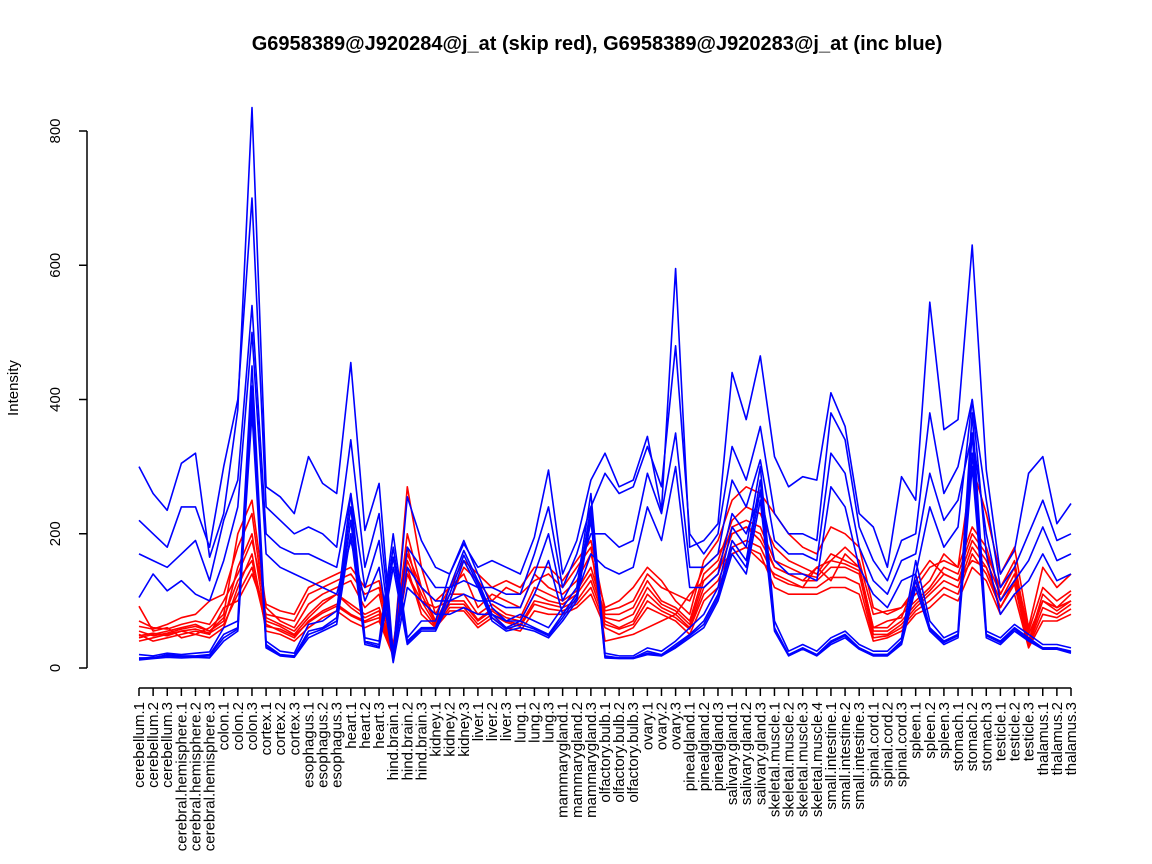 The width and height of the screenshot is (1152, 864). What do you see at coordinates (972, 736) in the screenshot?
I see `x-tick-label: stomach.2` at bounding box center [972, 736].